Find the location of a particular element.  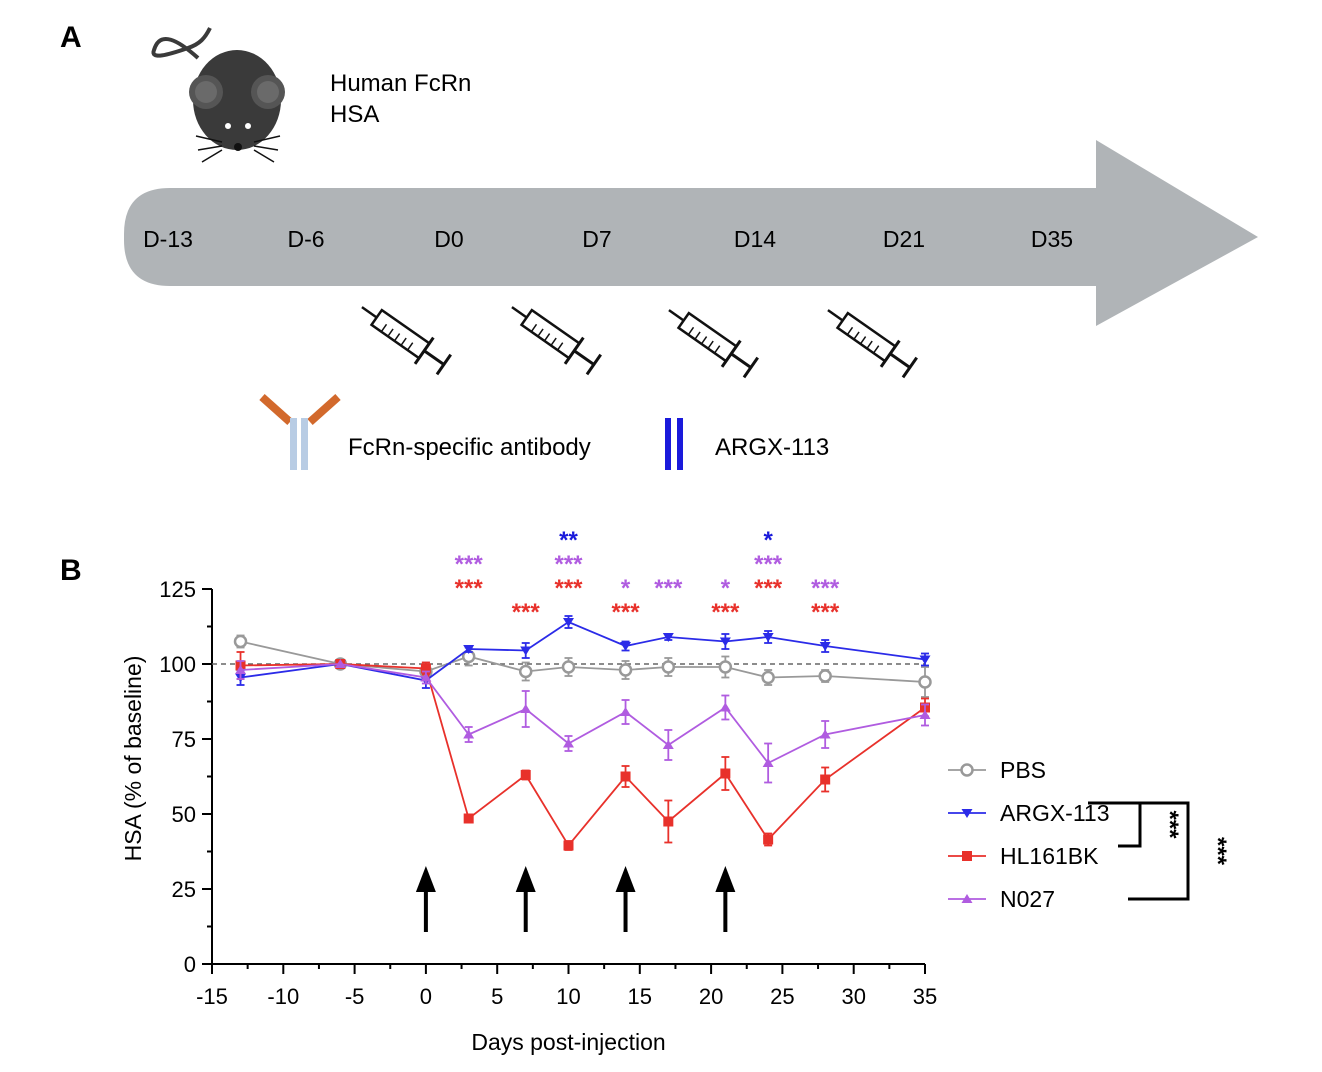

y-tick-label: 0 is located at coordinates (190, 964).